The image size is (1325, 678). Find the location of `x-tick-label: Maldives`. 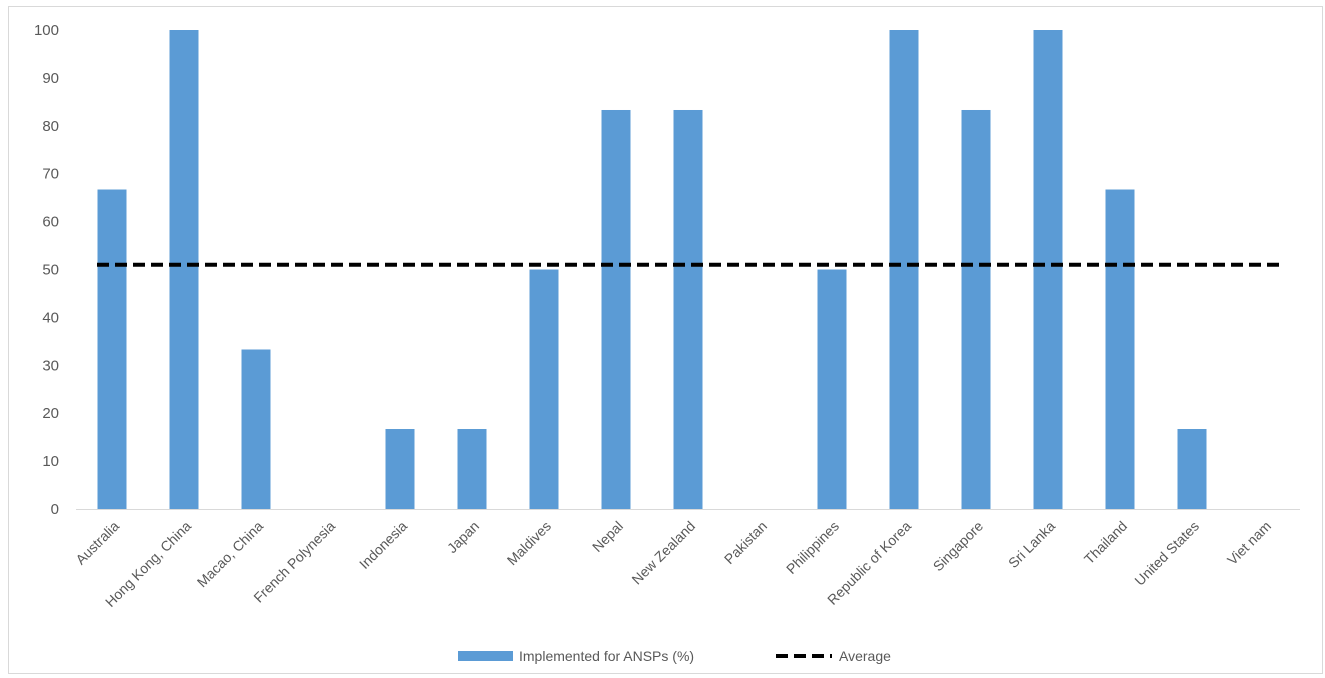

x-tick-label: Maldives is located at coordinates (529, 543).